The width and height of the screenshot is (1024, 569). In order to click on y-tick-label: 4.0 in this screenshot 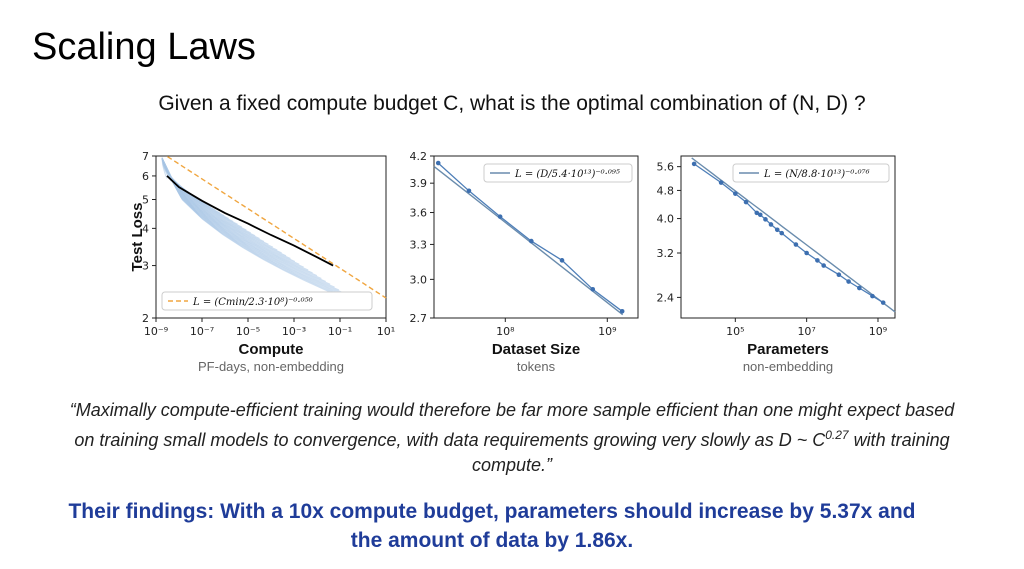, I will do `click(666, 219)`.